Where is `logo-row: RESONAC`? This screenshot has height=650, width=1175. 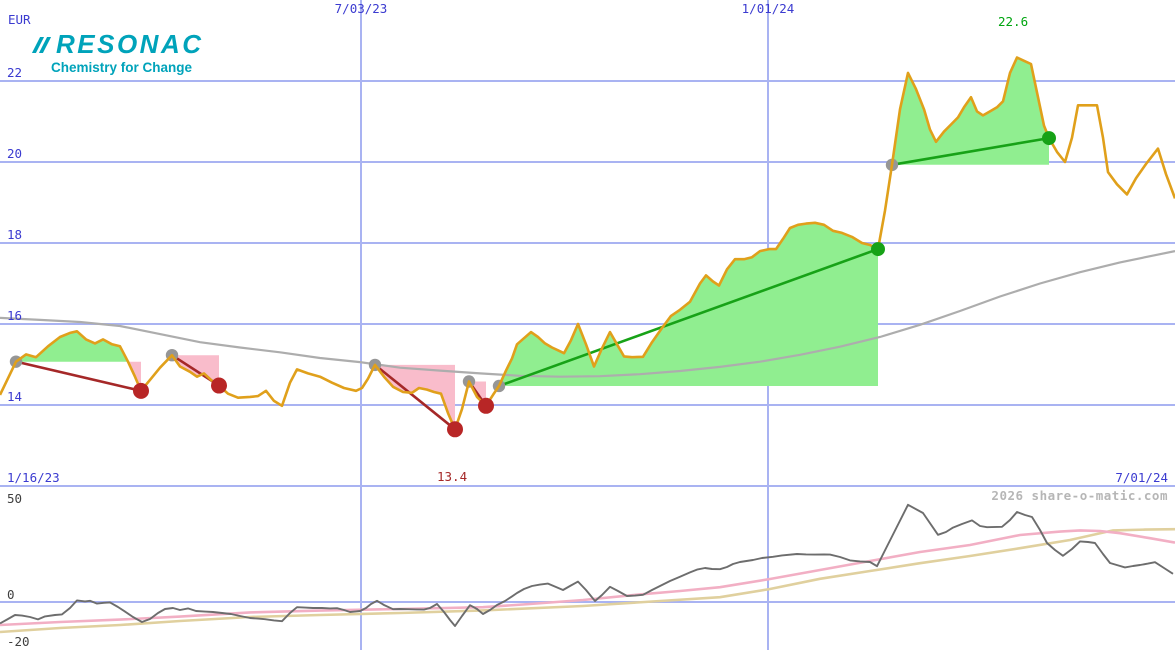 logo-row: RESONAC is located at coordinates (117, 44).